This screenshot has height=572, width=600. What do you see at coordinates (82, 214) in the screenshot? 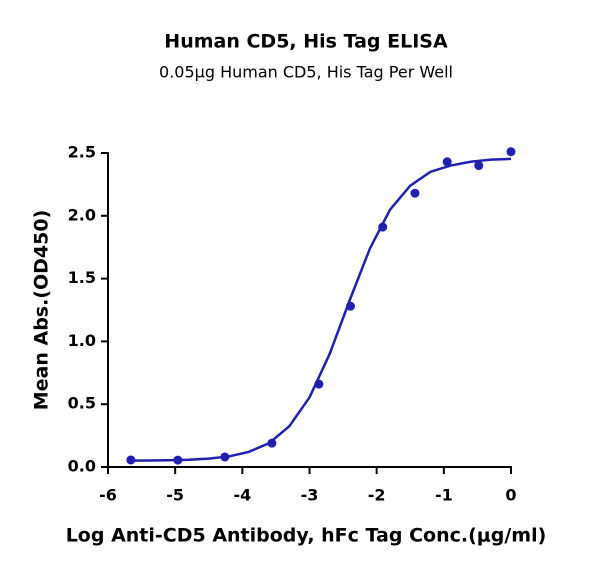
I see `y-tick-label: 2.0` at bounding box center [82, 214].